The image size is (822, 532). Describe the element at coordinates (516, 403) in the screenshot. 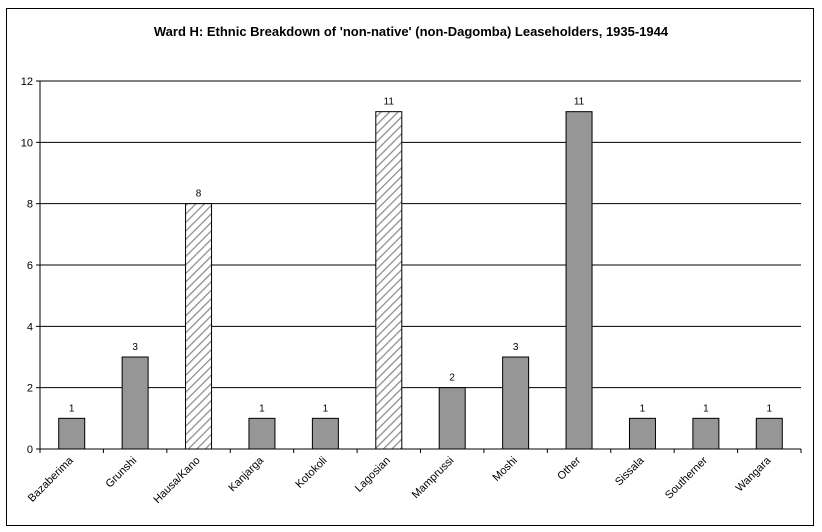

I see `bar-moshi` at that location.